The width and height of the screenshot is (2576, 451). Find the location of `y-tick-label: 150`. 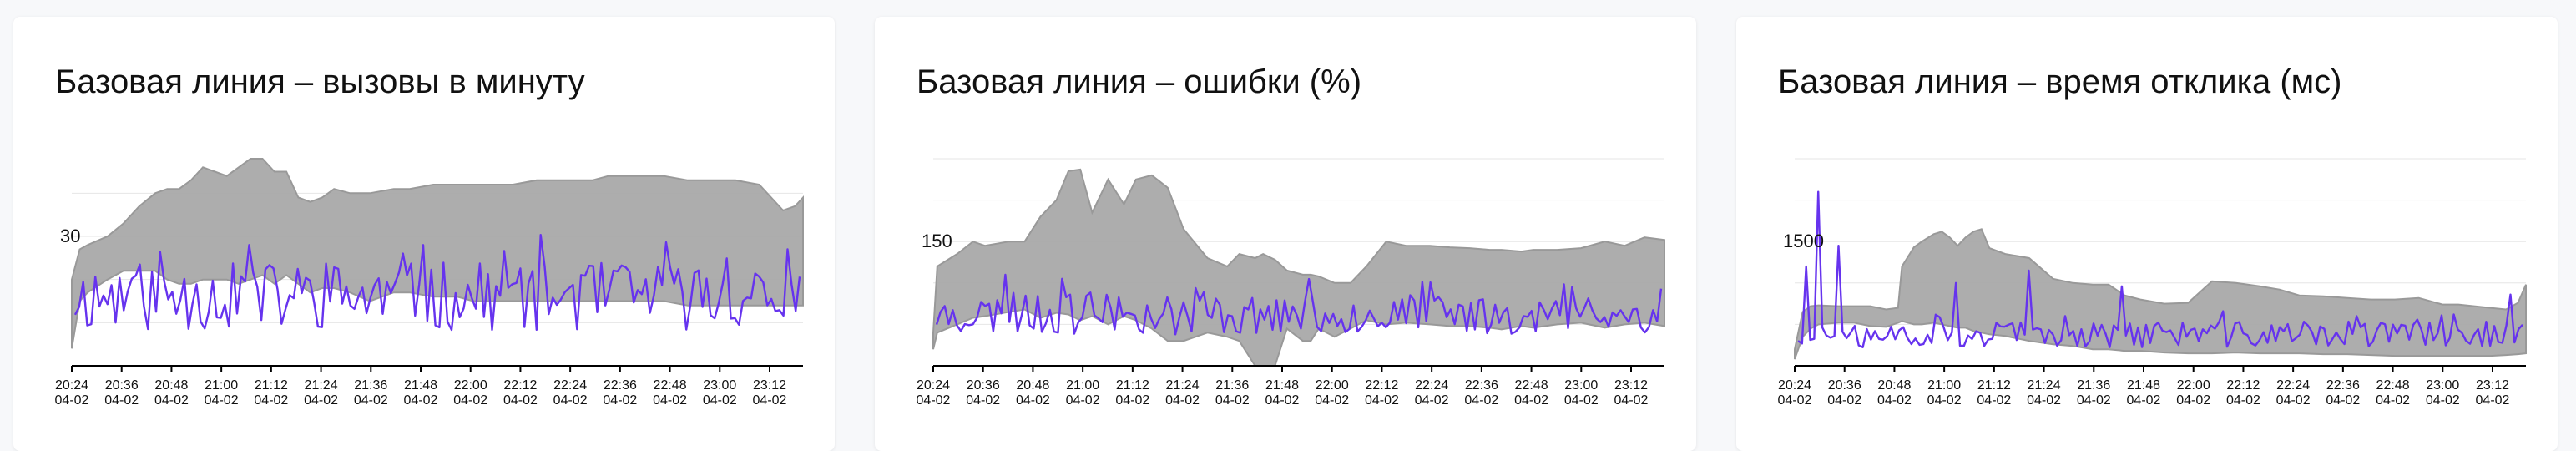

y-tick-label: 150 is located at coordinates (937, 241).